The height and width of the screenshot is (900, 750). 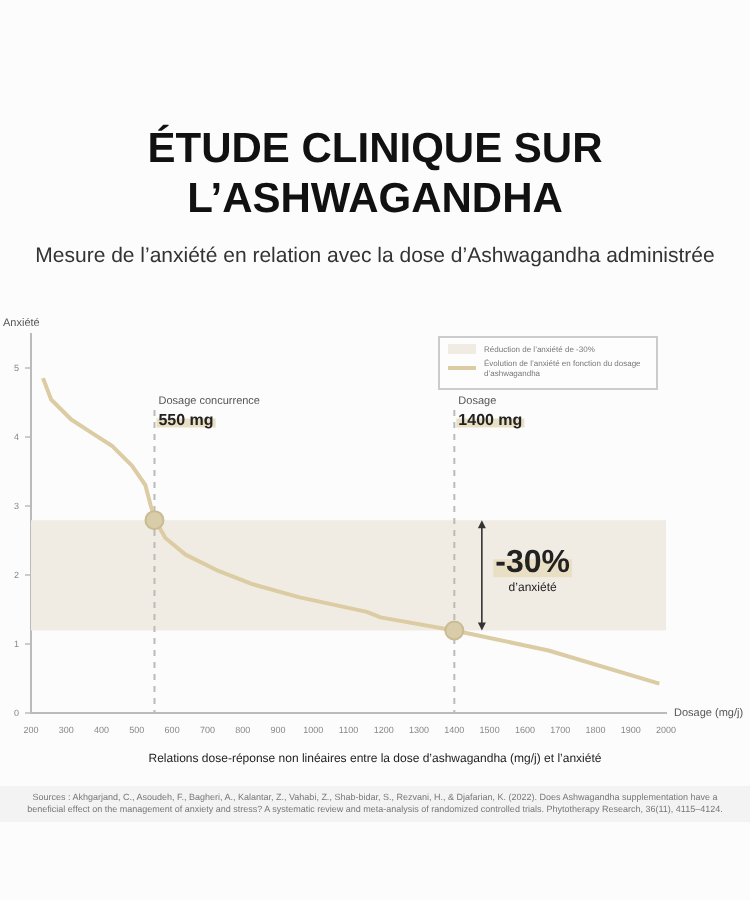 What do you see at coordinates (490, 419) in the screenshot?
I see `annotation: 1400 mg` at bounding box center [490, 419].